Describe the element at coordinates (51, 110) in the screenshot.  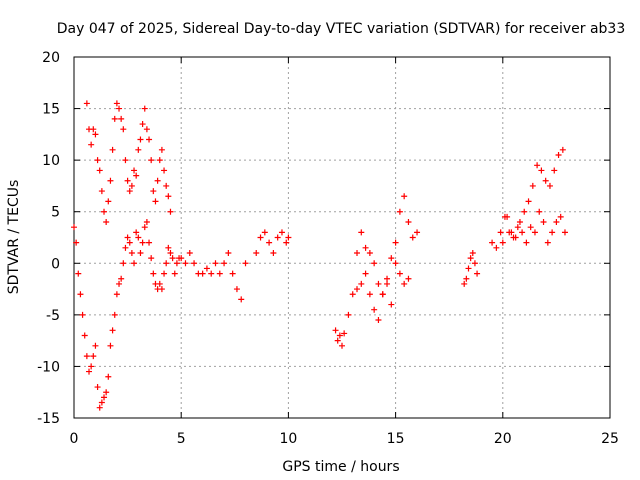
I see `y-tick-label: 15` at that location.